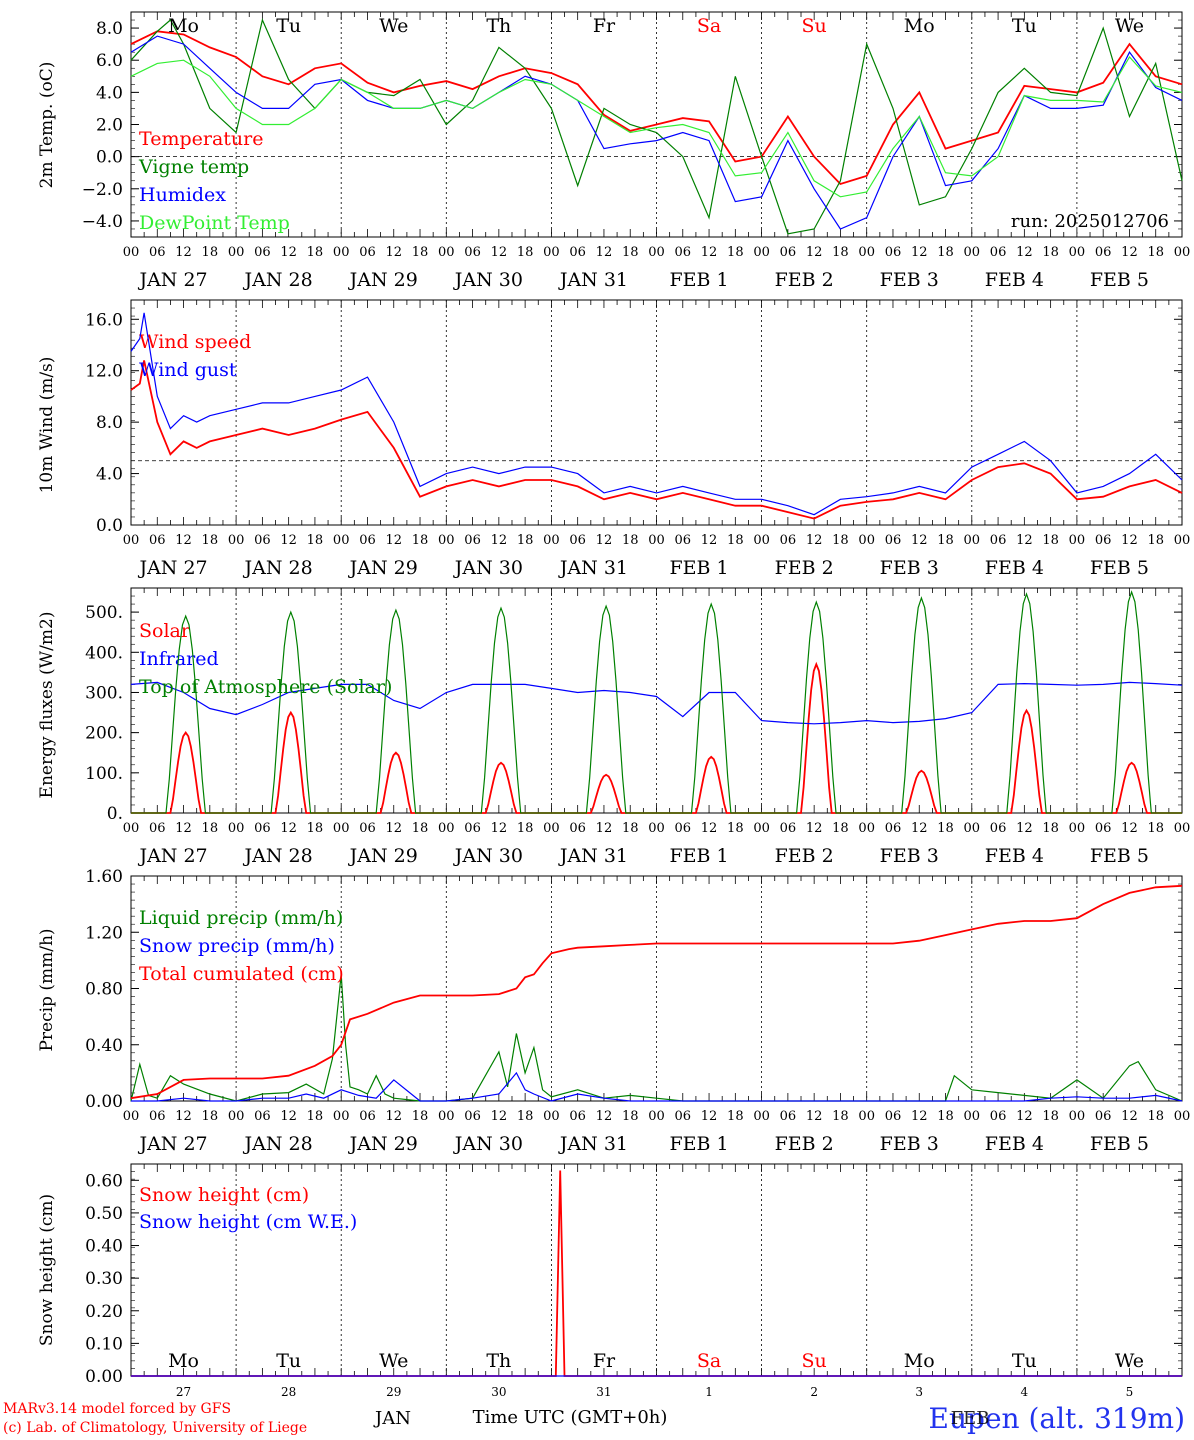 Image resolution: width=1194 pixels, height=1440 pixels. Describe the element at coordinates (224, 1195) in the screenshot. I see `legend-entry: Snow height (cm)` at that location.